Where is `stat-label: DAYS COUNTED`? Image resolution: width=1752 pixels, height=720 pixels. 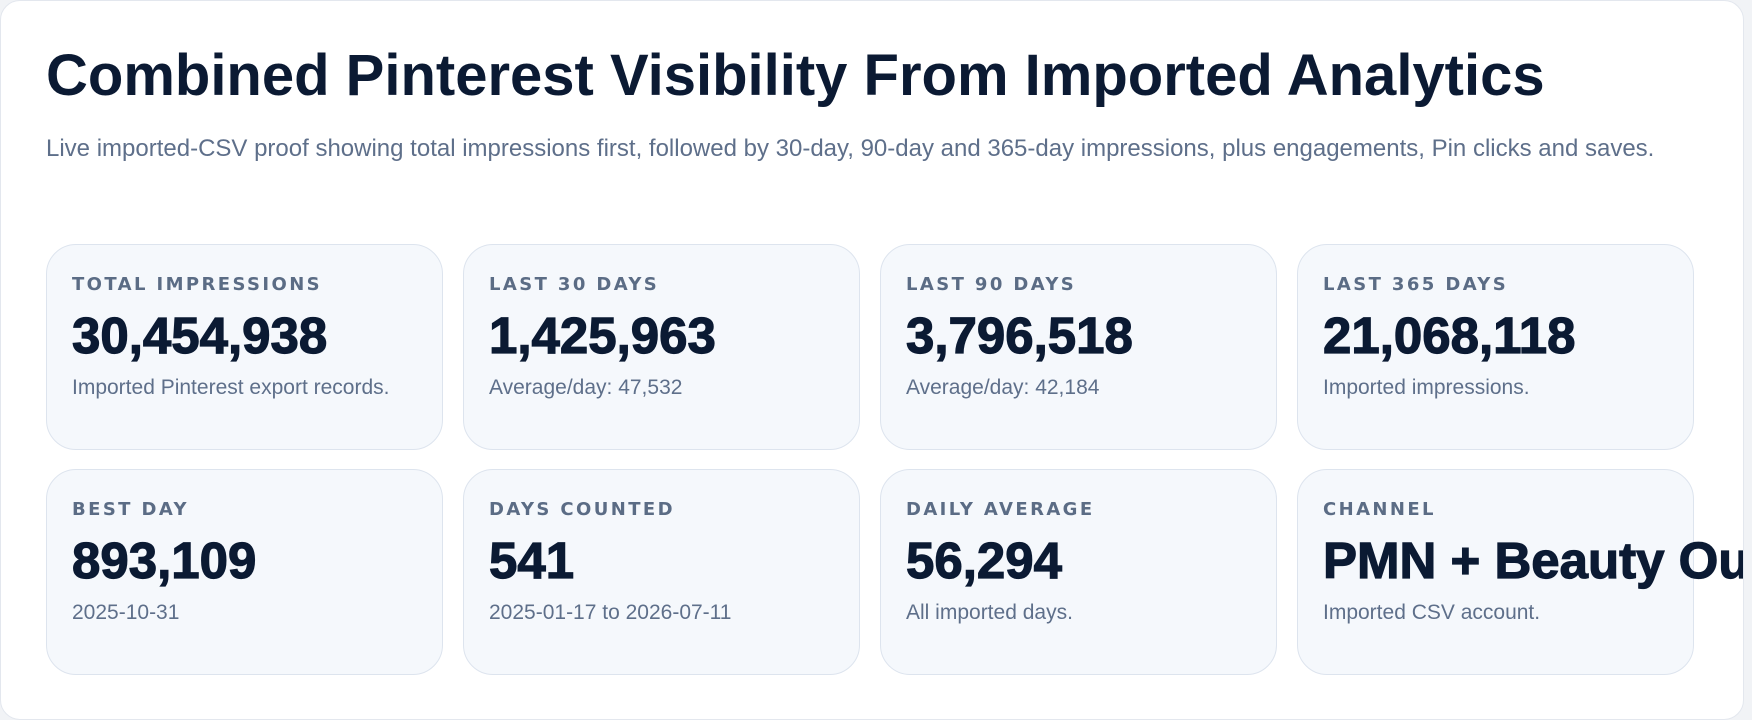 stat-label: DAYS COUNTED is located at coordinates (582, 509).